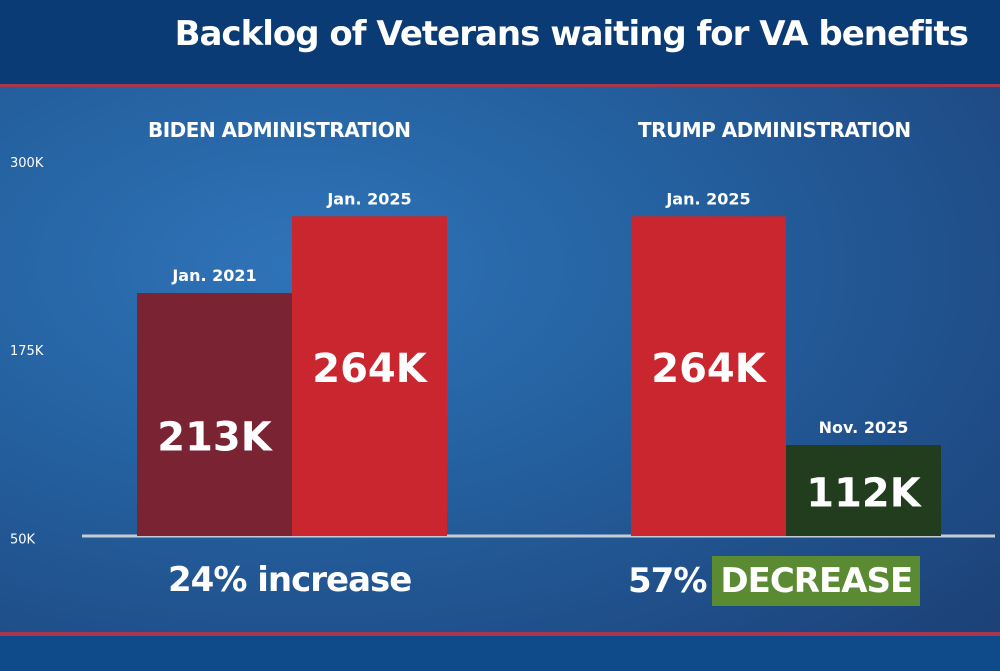 The height and width of the screenshot is (671, 1000). Describe the element at coordinates (23, 539) in the screenshot. I see `y-tick-label: 50K` at that location.